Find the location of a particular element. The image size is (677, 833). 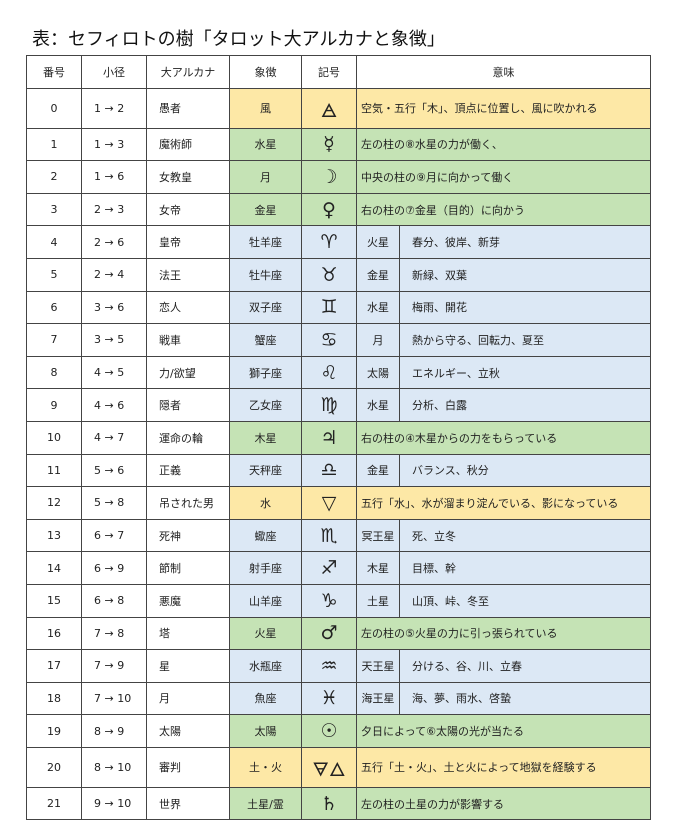

number-cell: 14 is located at coordinates (54, 568).